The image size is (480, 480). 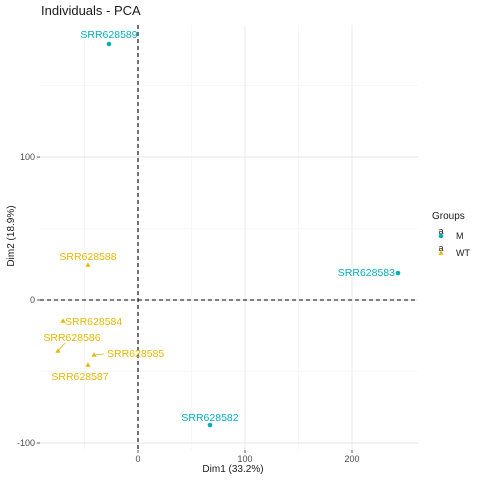 What do you see at coordinates (463, 253) in the screenshot?
I see `legend-label: WT` at bounding box center [463, 253].